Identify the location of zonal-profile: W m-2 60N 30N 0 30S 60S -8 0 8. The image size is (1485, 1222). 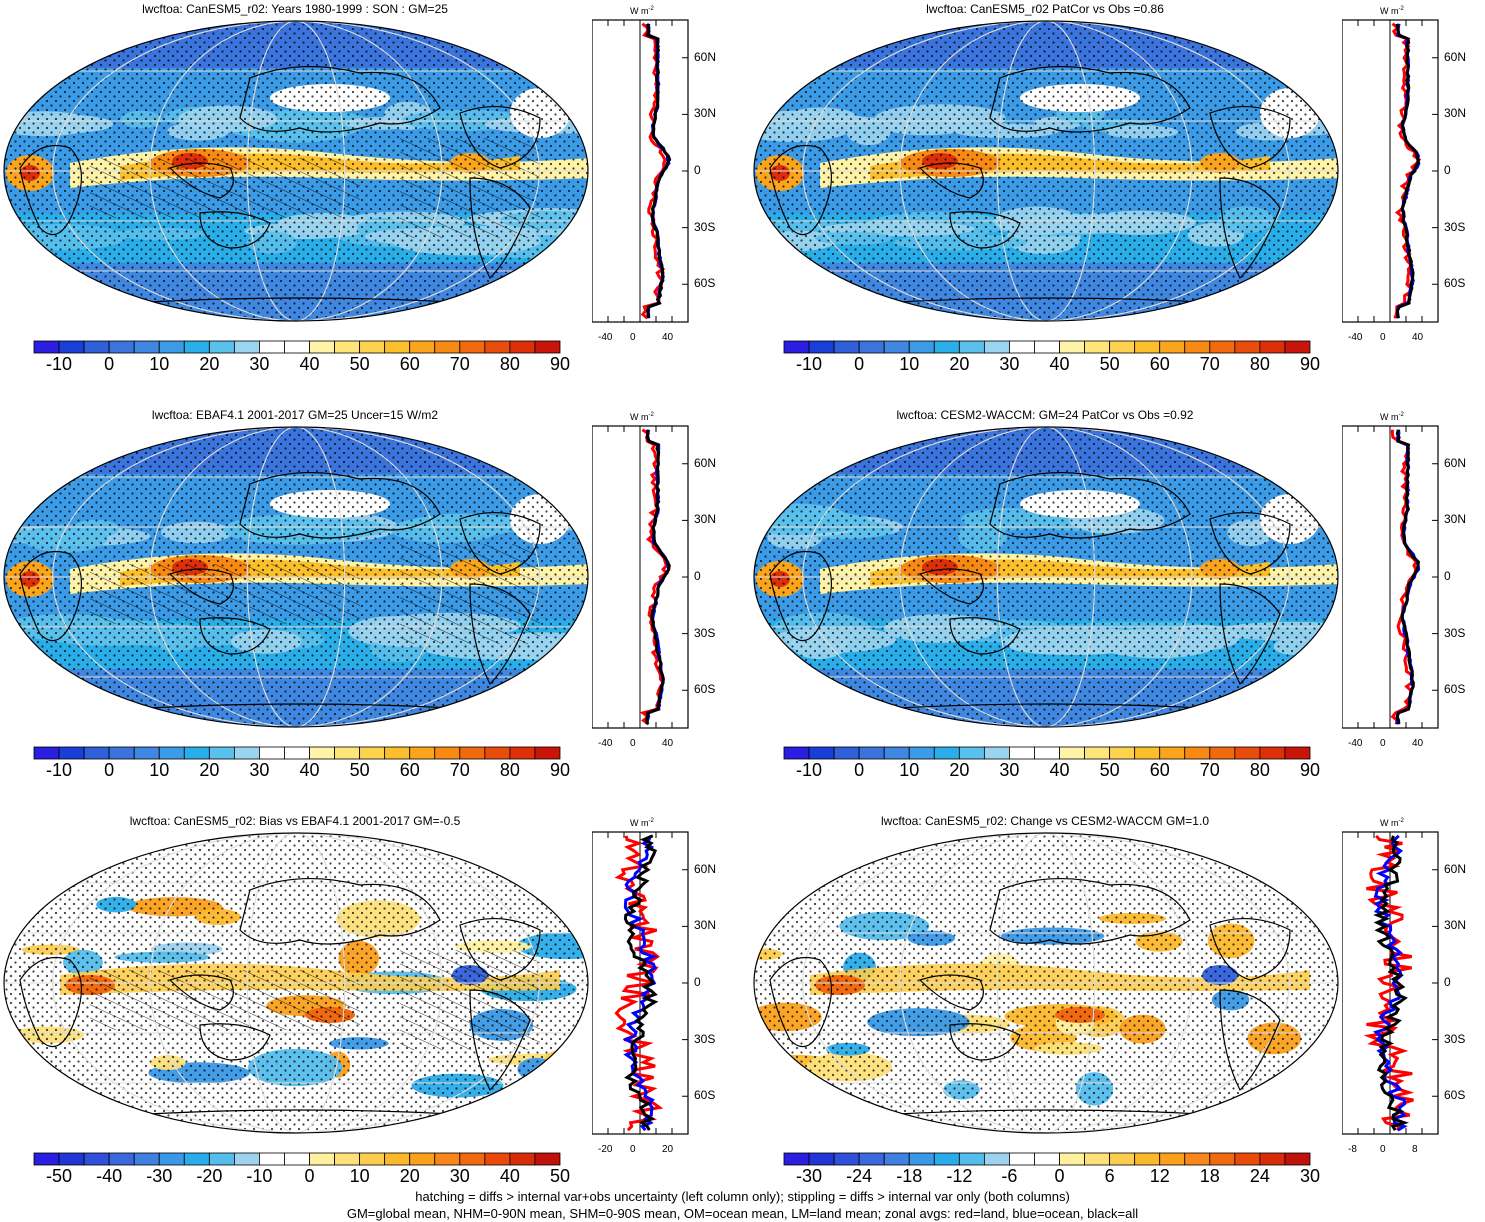
(1413, 993).